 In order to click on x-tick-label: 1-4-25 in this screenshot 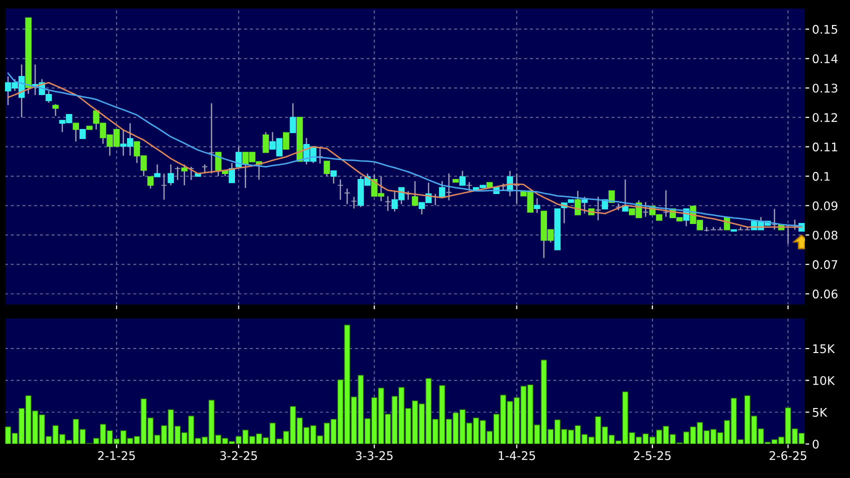, I will do `click(516, 455)`.